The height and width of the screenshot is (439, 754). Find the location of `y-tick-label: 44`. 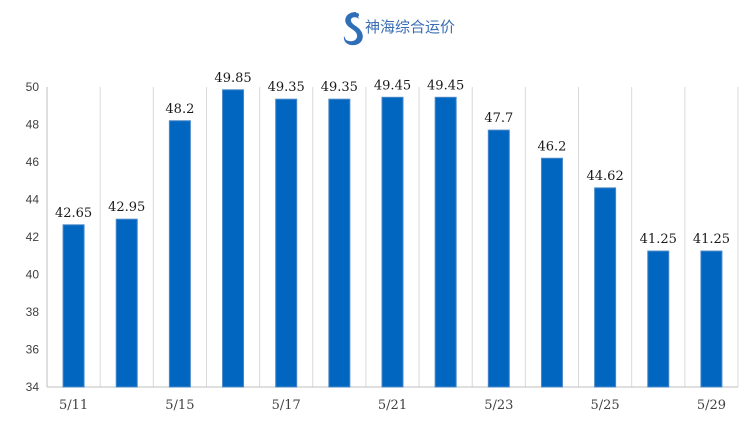

y-tick-label: 44 is located at coordinates (33, 200).